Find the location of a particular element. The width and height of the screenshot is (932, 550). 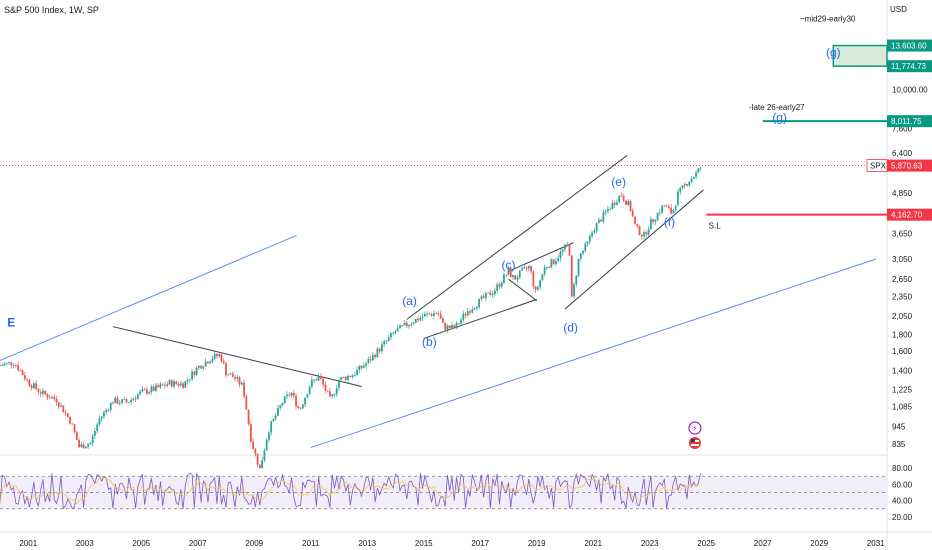

wave-label: E is located at coordinates (11, 323).